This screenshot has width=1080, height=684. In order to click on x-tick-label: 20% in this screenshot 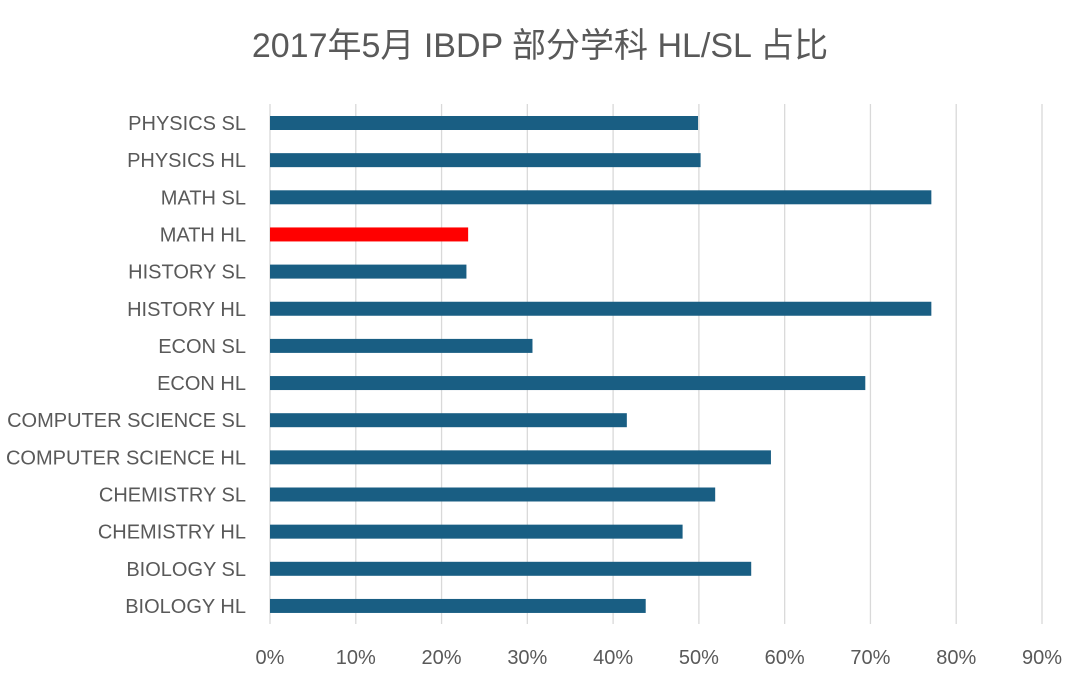, I will do `click(442, 658)`.